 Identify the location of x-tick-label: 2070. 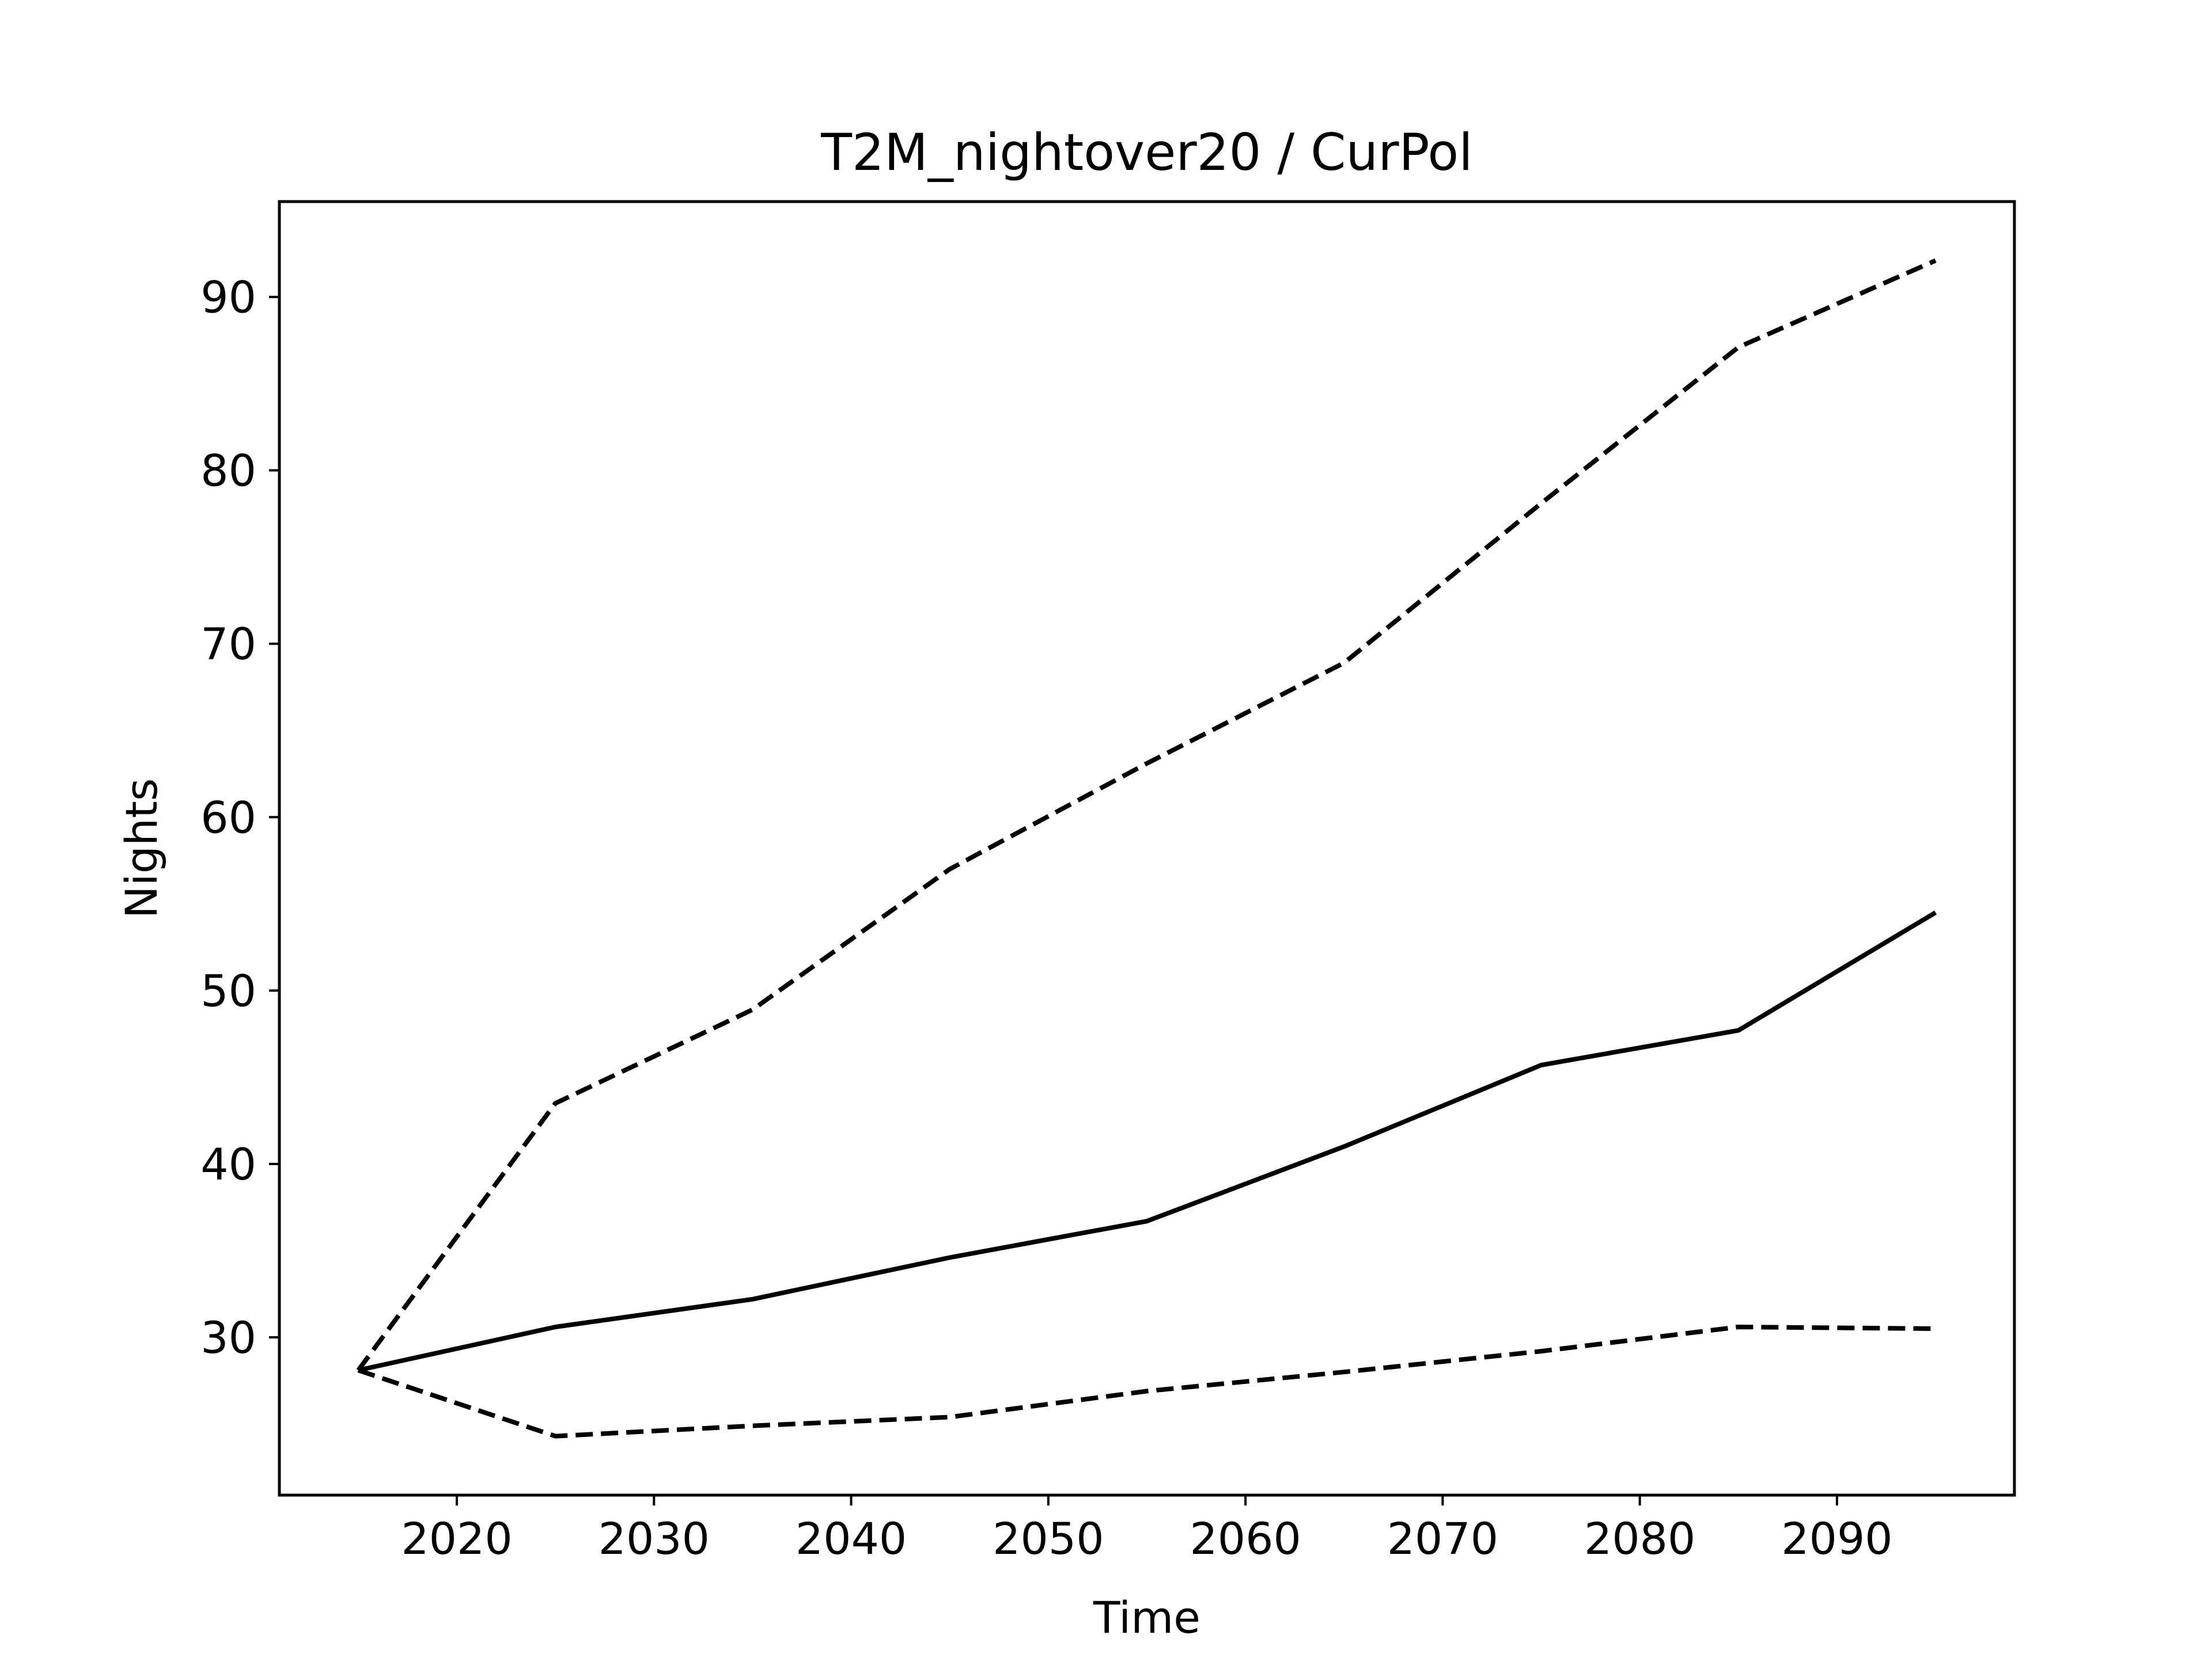
(1443, 1538).